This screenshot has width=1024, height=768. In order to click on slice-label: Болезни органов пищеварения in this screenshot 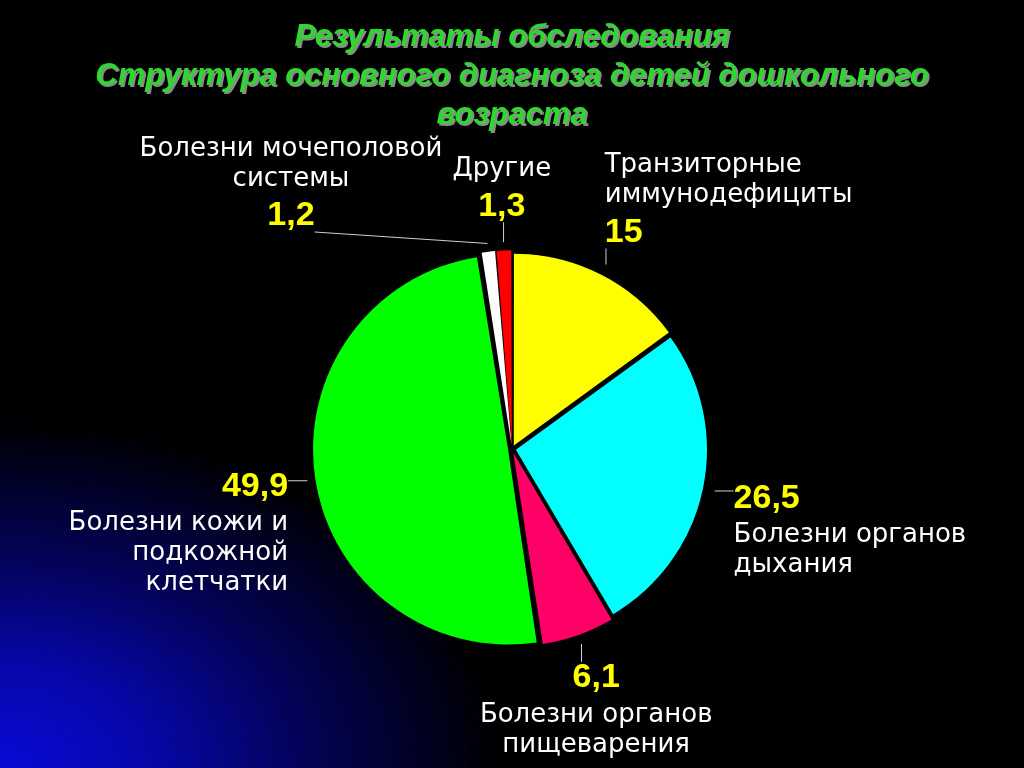, I will do `click(596, 727)`.